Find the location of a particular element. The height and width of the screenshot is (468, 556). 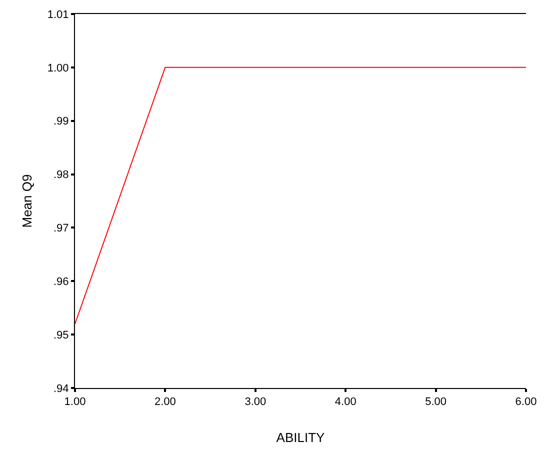

y-tick-label: .94 is located at coordinates (61, 388).